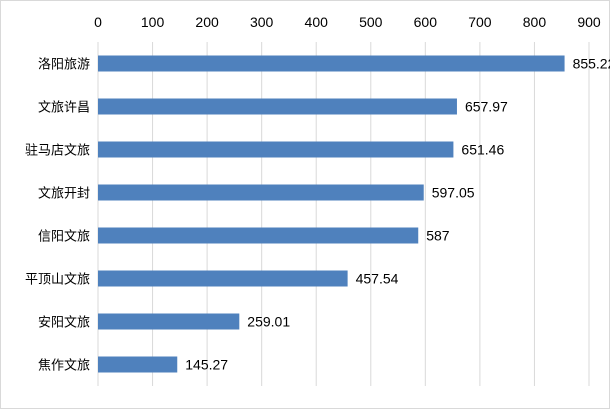 The width and height of the screenshot is (610, 409). Describe the element at coordinates (64, 194) in the screenshot. I see `category-label: 文旅开封` at that location.